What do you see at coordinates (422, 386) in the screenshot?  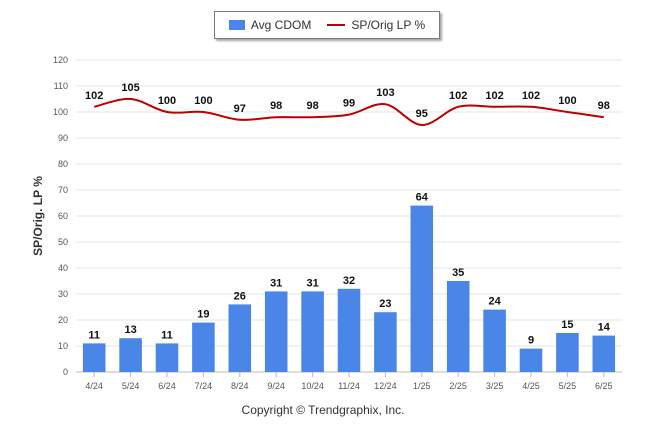 I see `x-tick-label: 1/25` at bounding box center [422, 386].